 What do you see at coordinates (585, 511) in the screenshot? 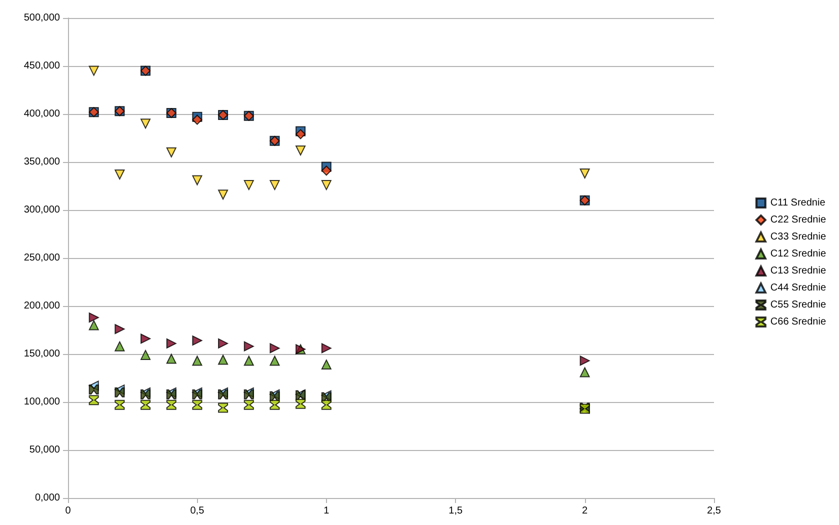
I see `x-tick-label: 2` at bounding box center [585, 511].